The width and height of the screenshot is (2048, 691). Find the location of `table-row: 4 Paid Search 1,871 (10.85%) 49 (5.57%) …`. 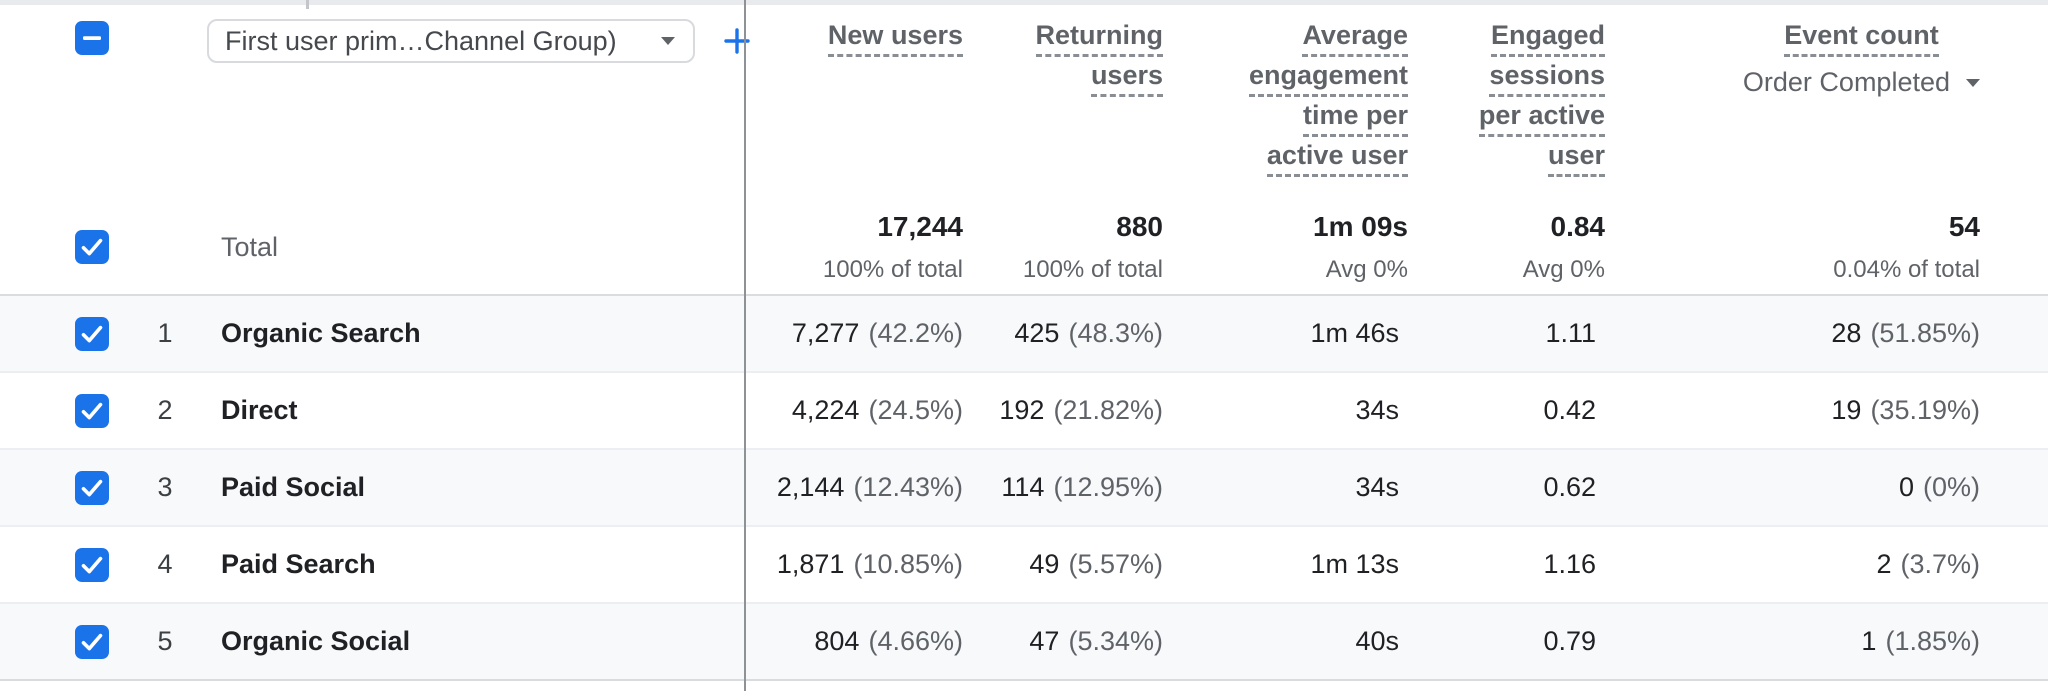

table-row: 4 Paid Search 1,871 (10.85%) 49 (5.57%) … is located at coordinates (1024, 565).